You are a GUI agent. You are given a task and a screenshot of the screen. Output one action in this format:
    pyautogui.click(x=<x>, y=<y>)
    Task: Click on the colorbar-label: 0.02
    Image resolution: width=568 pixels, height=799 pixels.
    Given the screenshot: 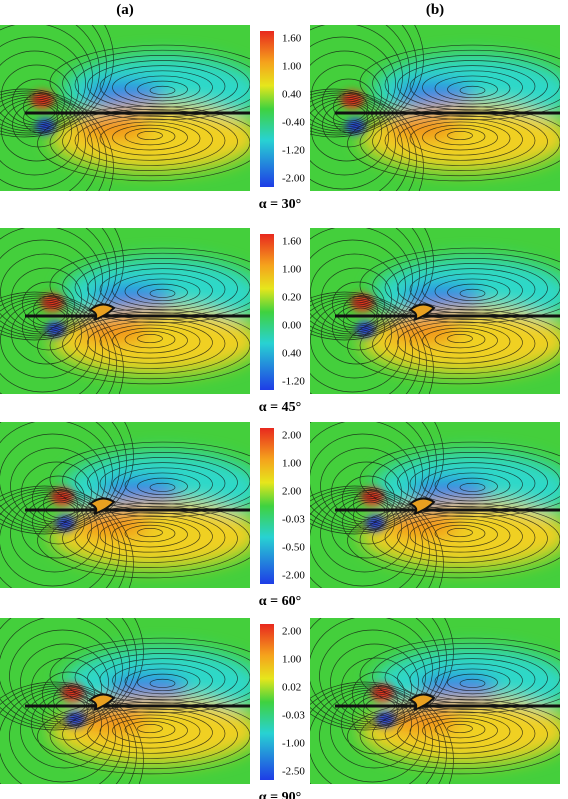 What is the action you would take?
    pyautogui.click(x=291, y=688)
    